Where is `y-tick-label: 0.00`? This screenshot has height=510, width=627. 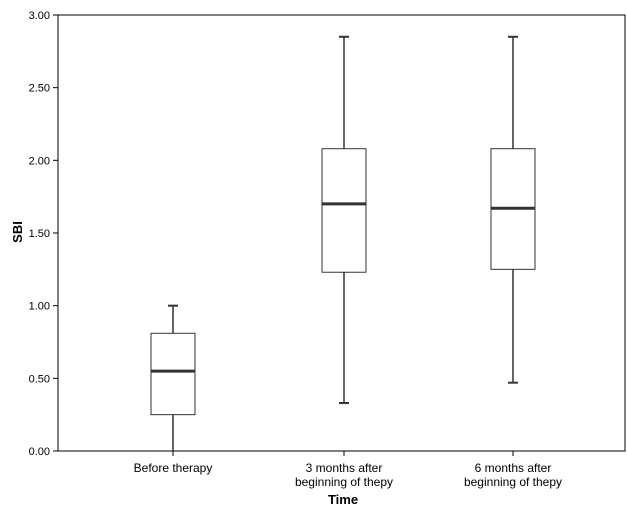
y-tick-label: 0.00 is located at coordinates (39, 452).